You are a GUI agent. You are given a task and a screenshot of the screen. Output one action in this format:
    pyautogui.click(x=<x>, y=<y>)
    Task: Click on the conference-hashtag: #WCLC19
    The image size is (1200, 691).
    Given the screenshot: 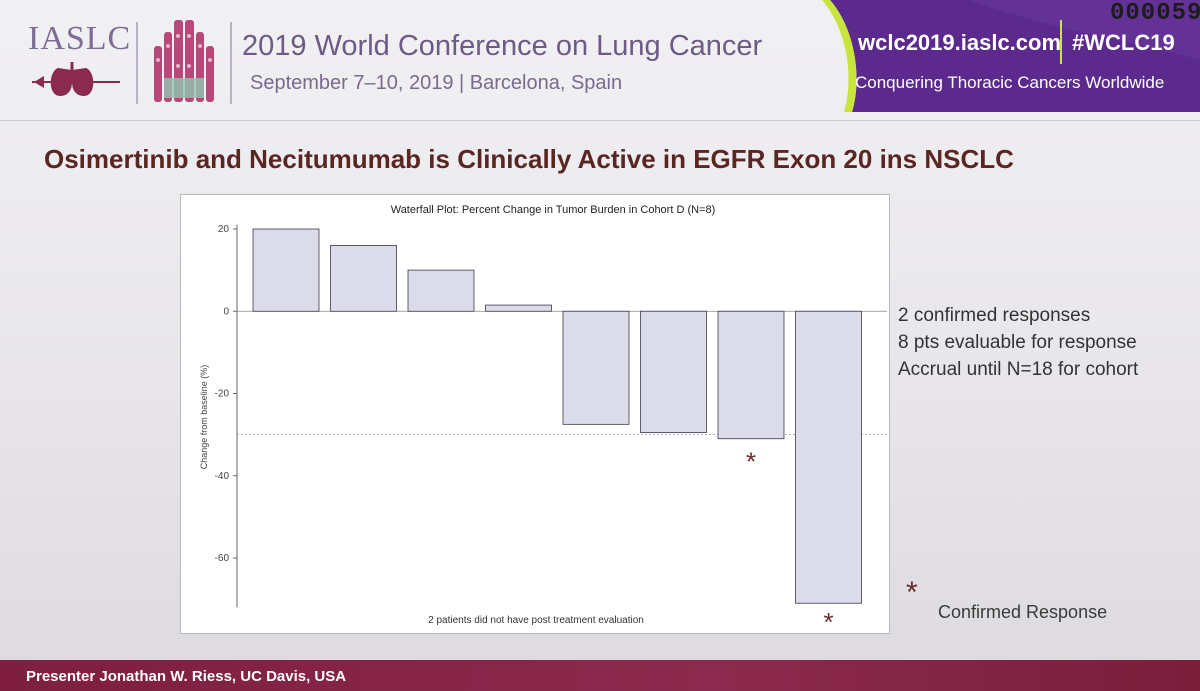 What is the action you would take?
    pyautogui.click(x=1123, y=42)
    